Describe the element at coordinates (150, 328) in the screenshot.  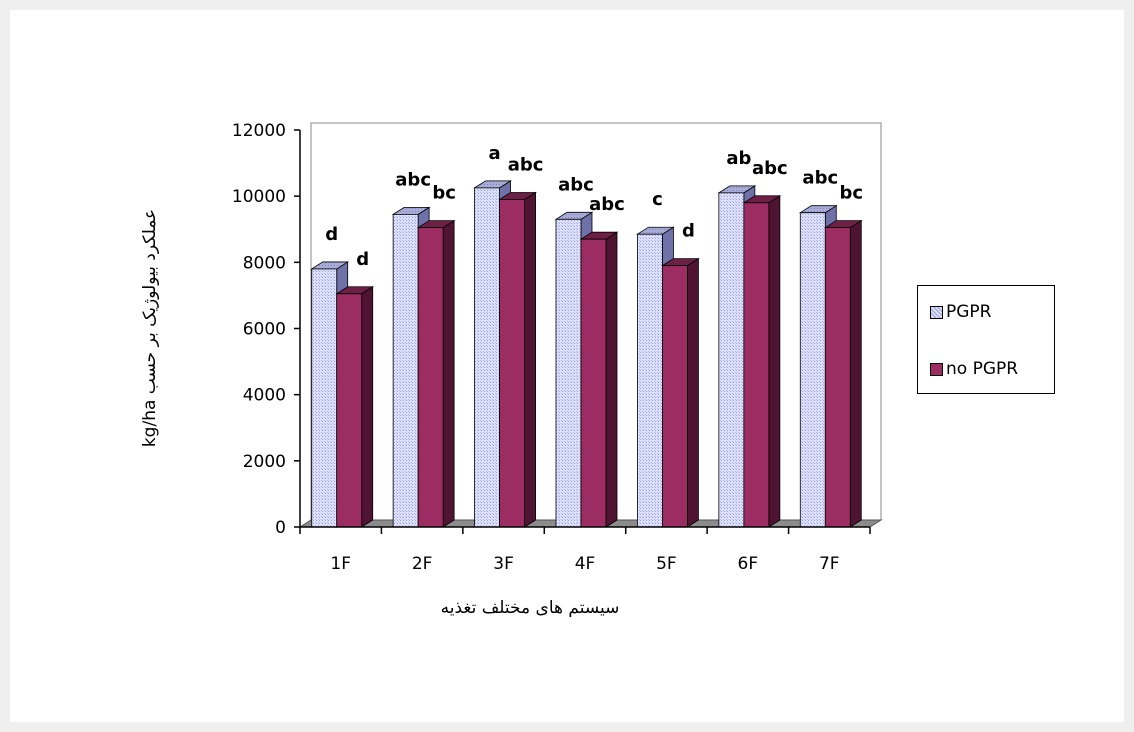
I see `y-axis-title: عملکرد بیولوژیک بر حسب kg/ha` at that location.